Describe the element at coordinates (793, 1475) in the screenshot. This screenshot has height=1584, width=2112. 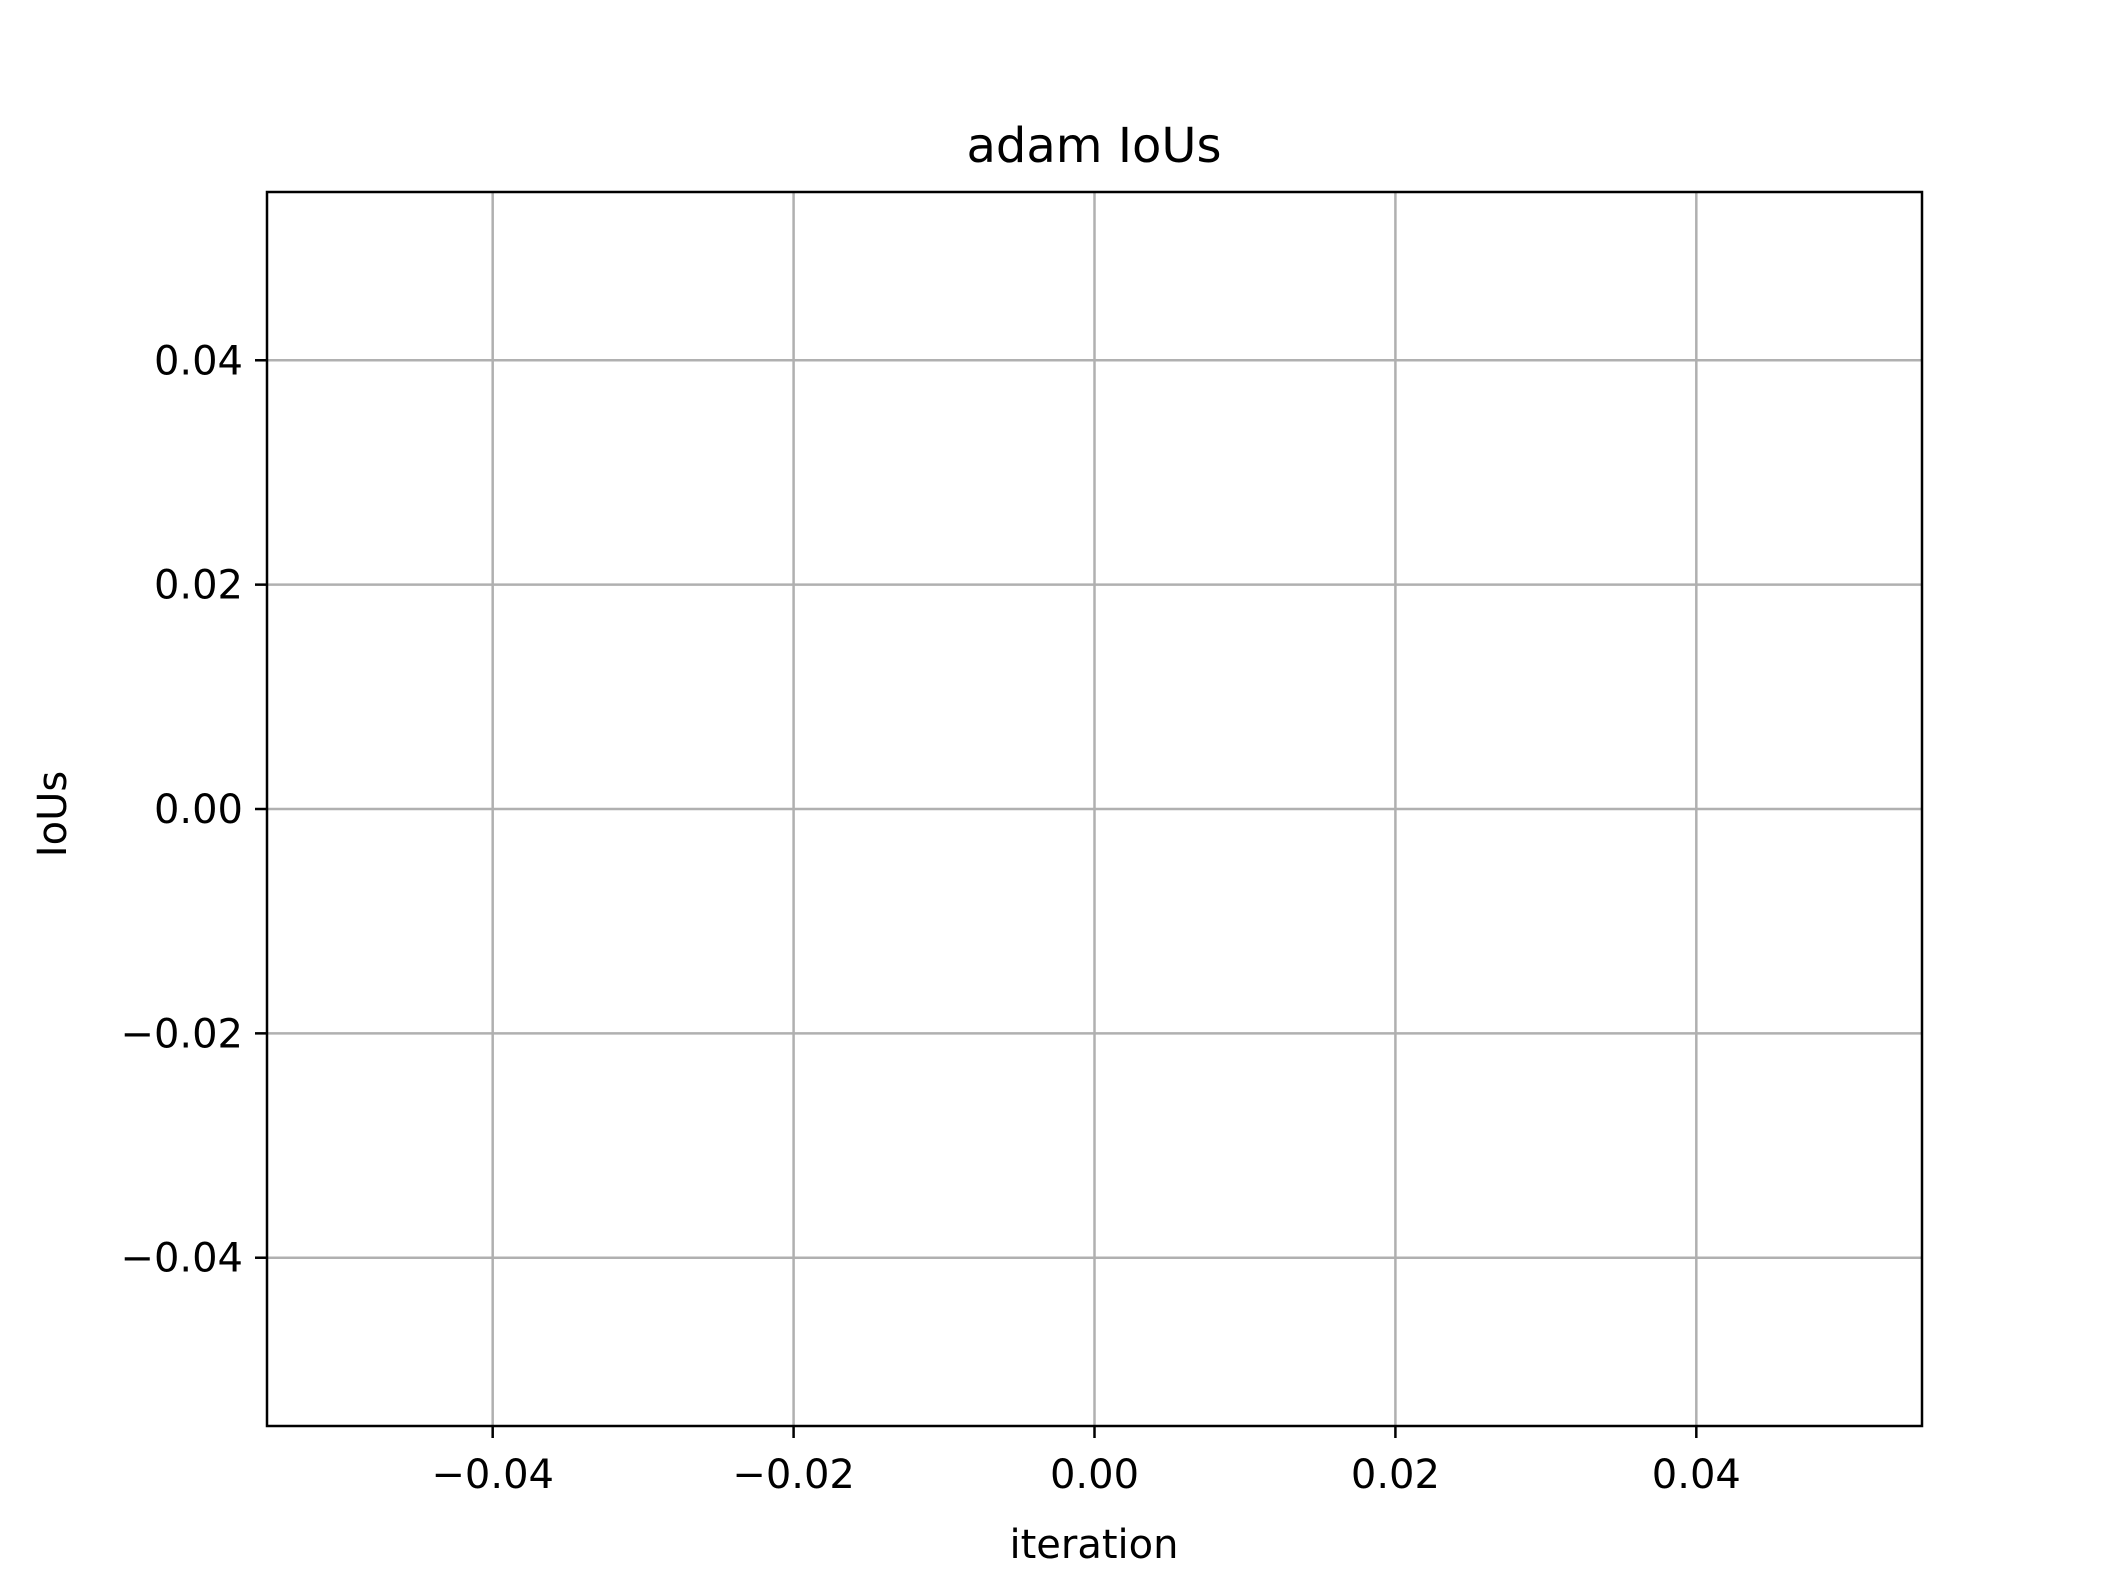
I see `x-tick-label: −0.02` at that location.